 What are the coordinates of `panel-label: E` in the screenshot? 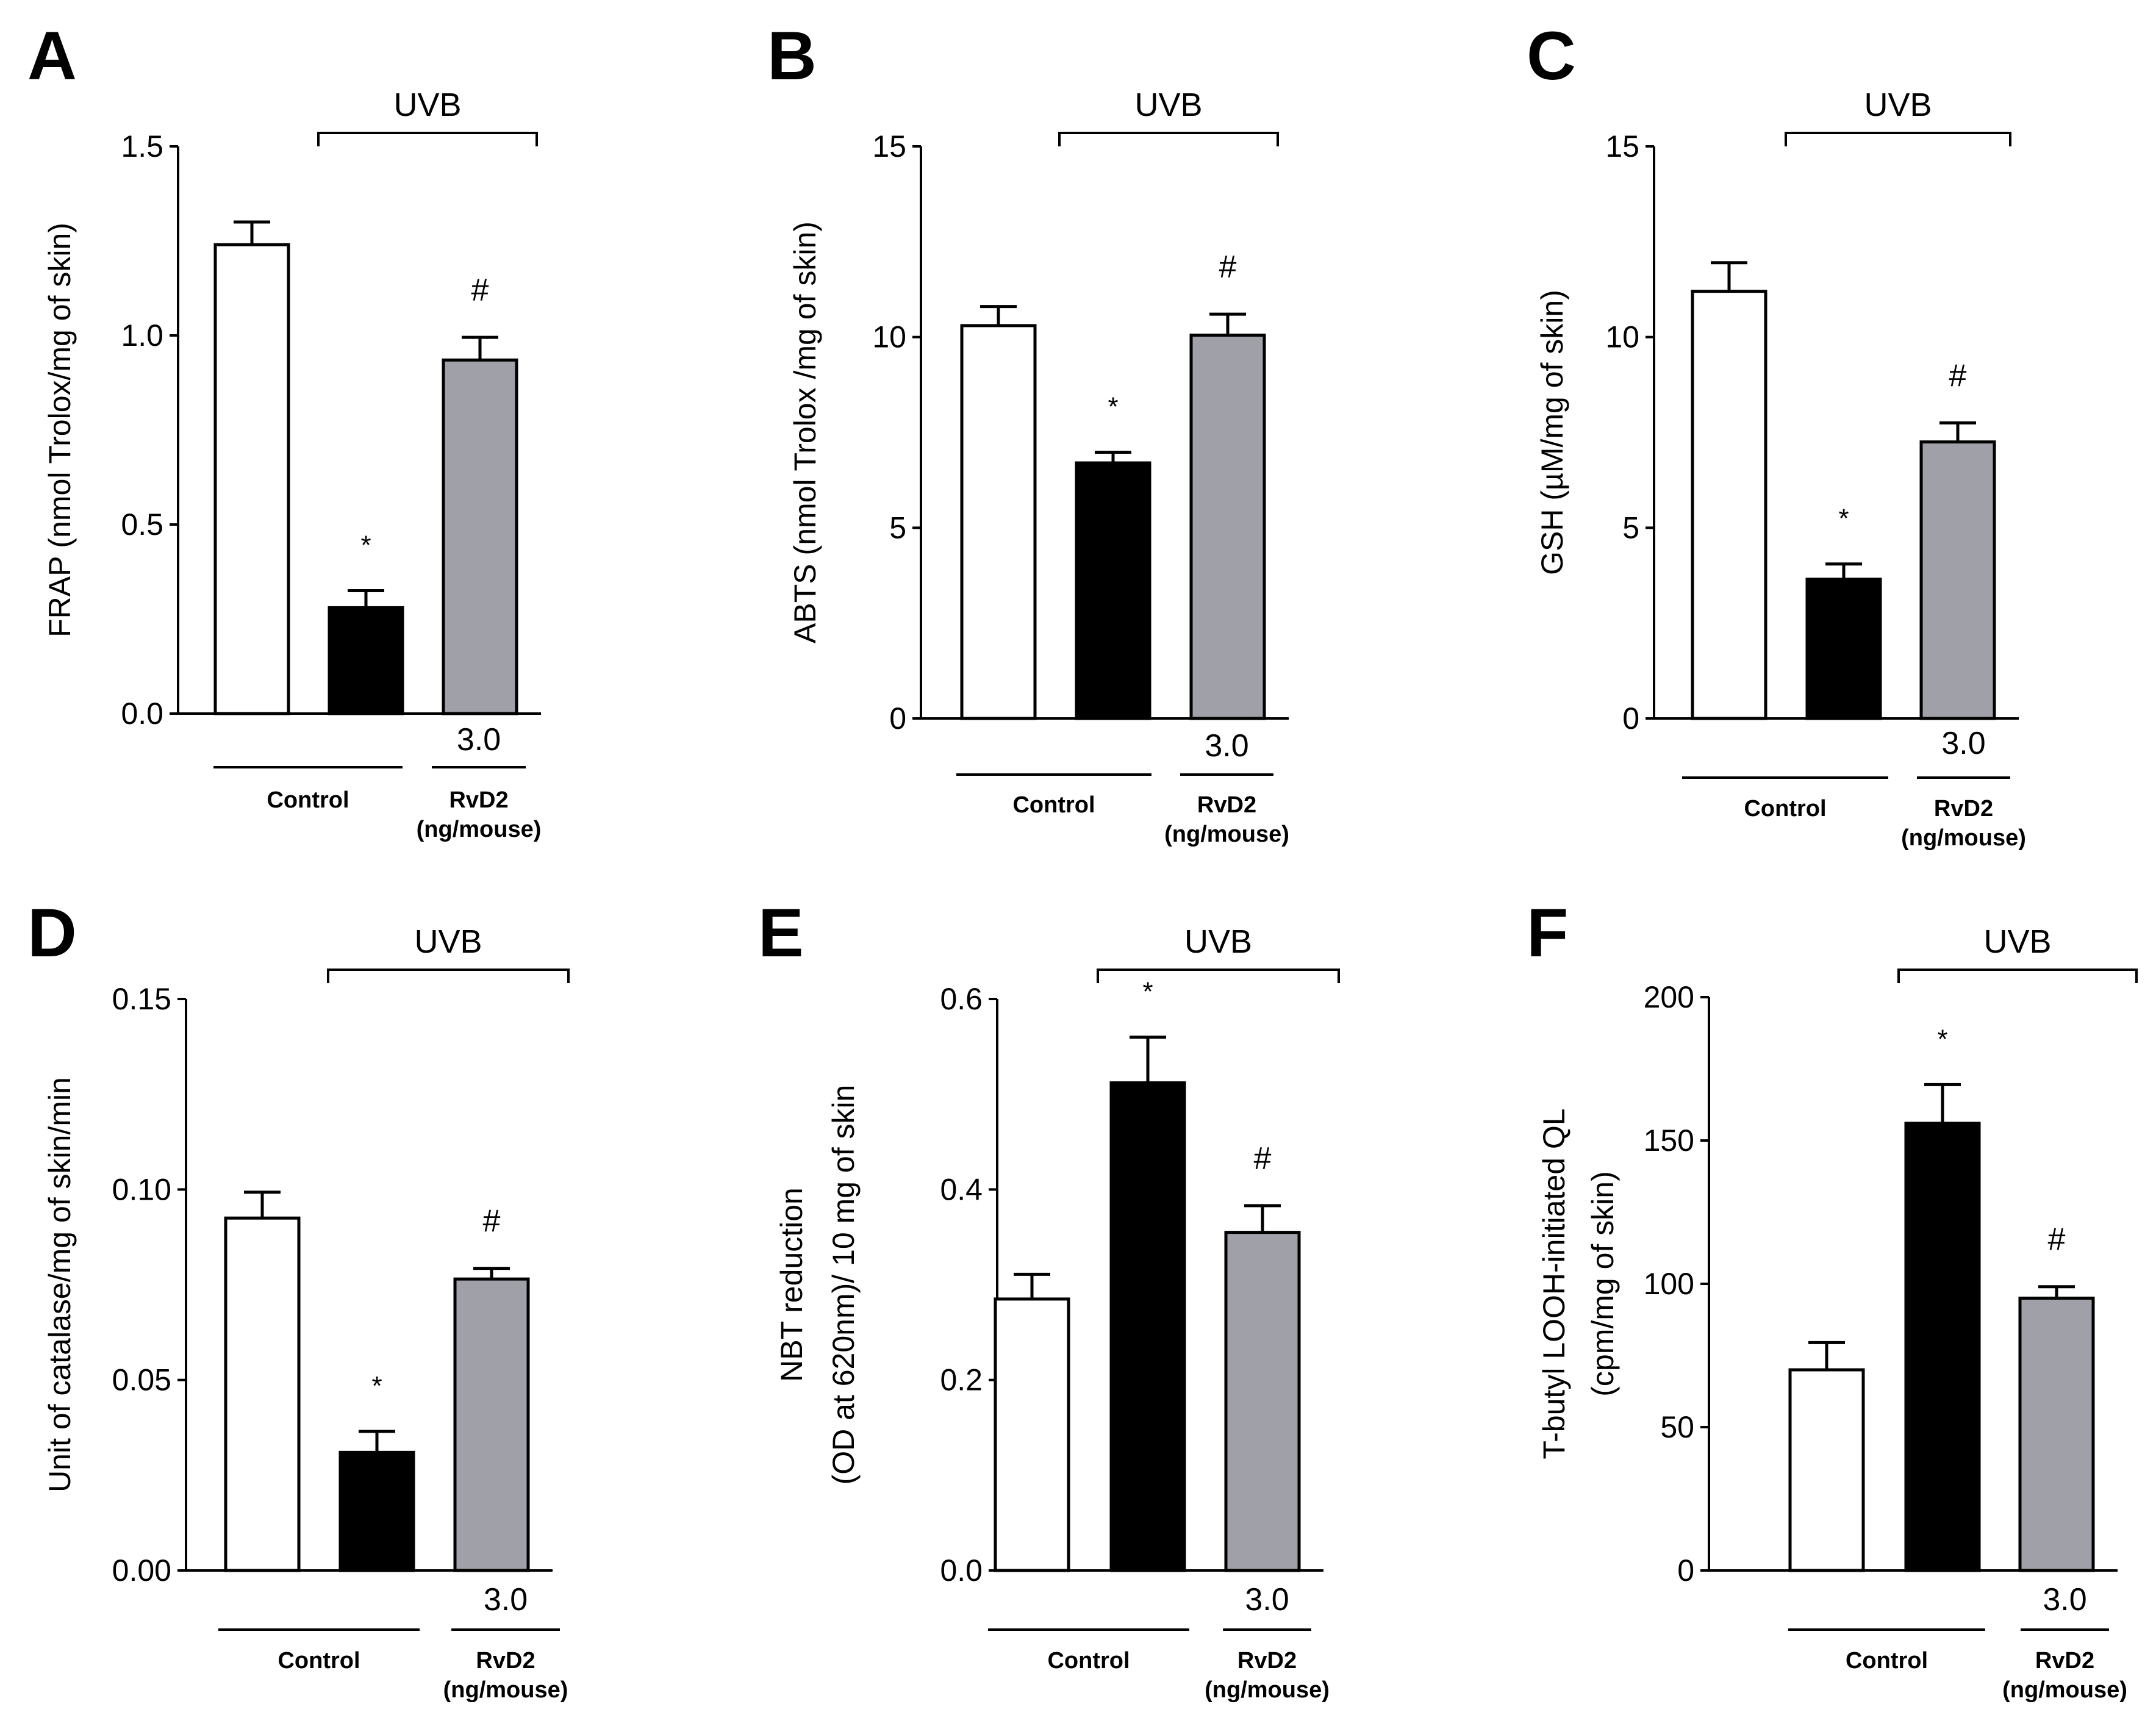 It's located at (781, 933).